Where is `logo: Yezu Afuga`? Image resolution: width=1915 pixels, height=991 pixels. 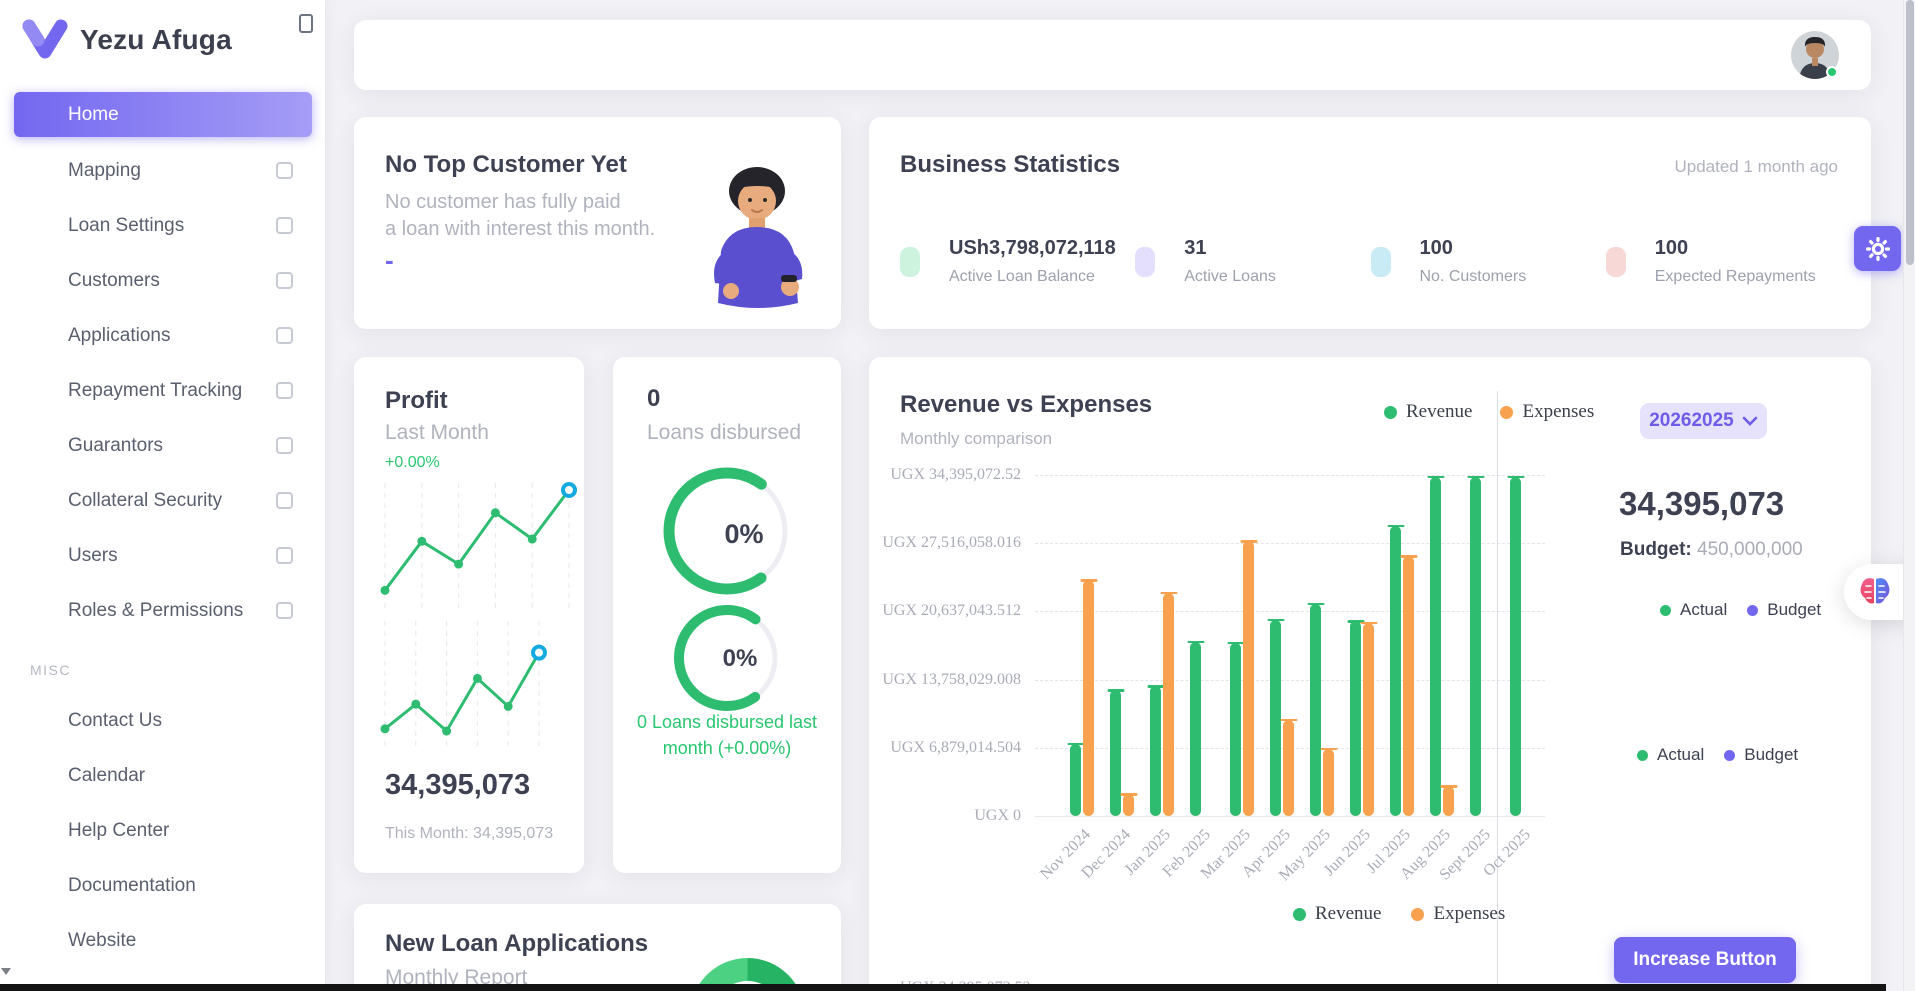 logo: Yezu Afuga is located at coordinates (163, 40).